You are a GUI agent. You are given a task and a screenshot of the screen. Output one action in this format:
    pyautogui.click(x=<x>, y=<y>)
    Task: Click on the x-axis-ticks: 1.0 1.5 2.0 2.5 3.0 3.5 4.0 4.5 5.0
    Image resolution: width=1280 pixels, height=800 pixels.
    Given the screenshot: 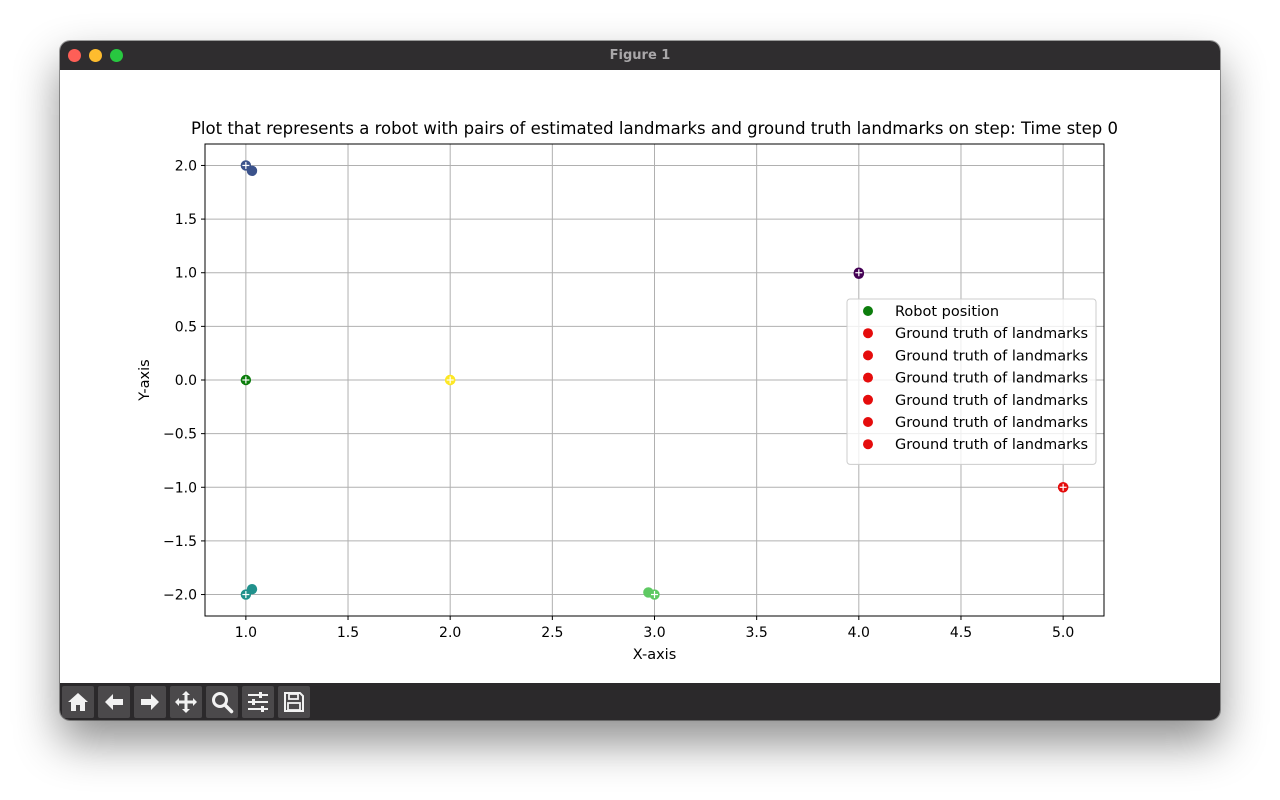 What is the action you would take?
    pyautogui.click(x=654, y=628)
    